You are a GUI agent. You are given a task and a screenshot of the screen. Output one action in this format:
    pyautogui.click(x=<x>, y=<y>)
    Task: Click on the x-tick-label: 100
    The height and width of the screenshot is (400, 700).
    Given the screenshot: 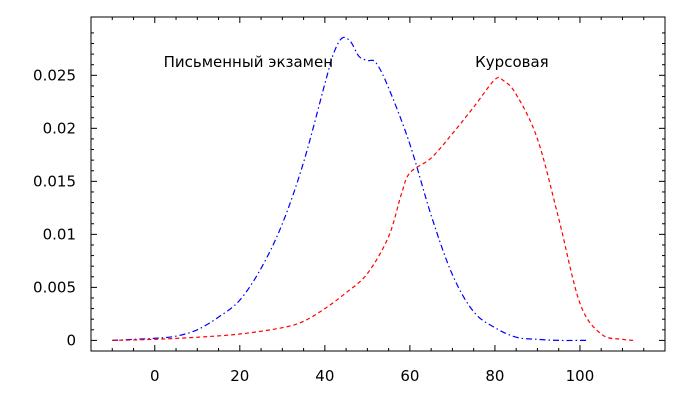 What is the action you would take?
    pyautogui.click(x=580, y=376)
    